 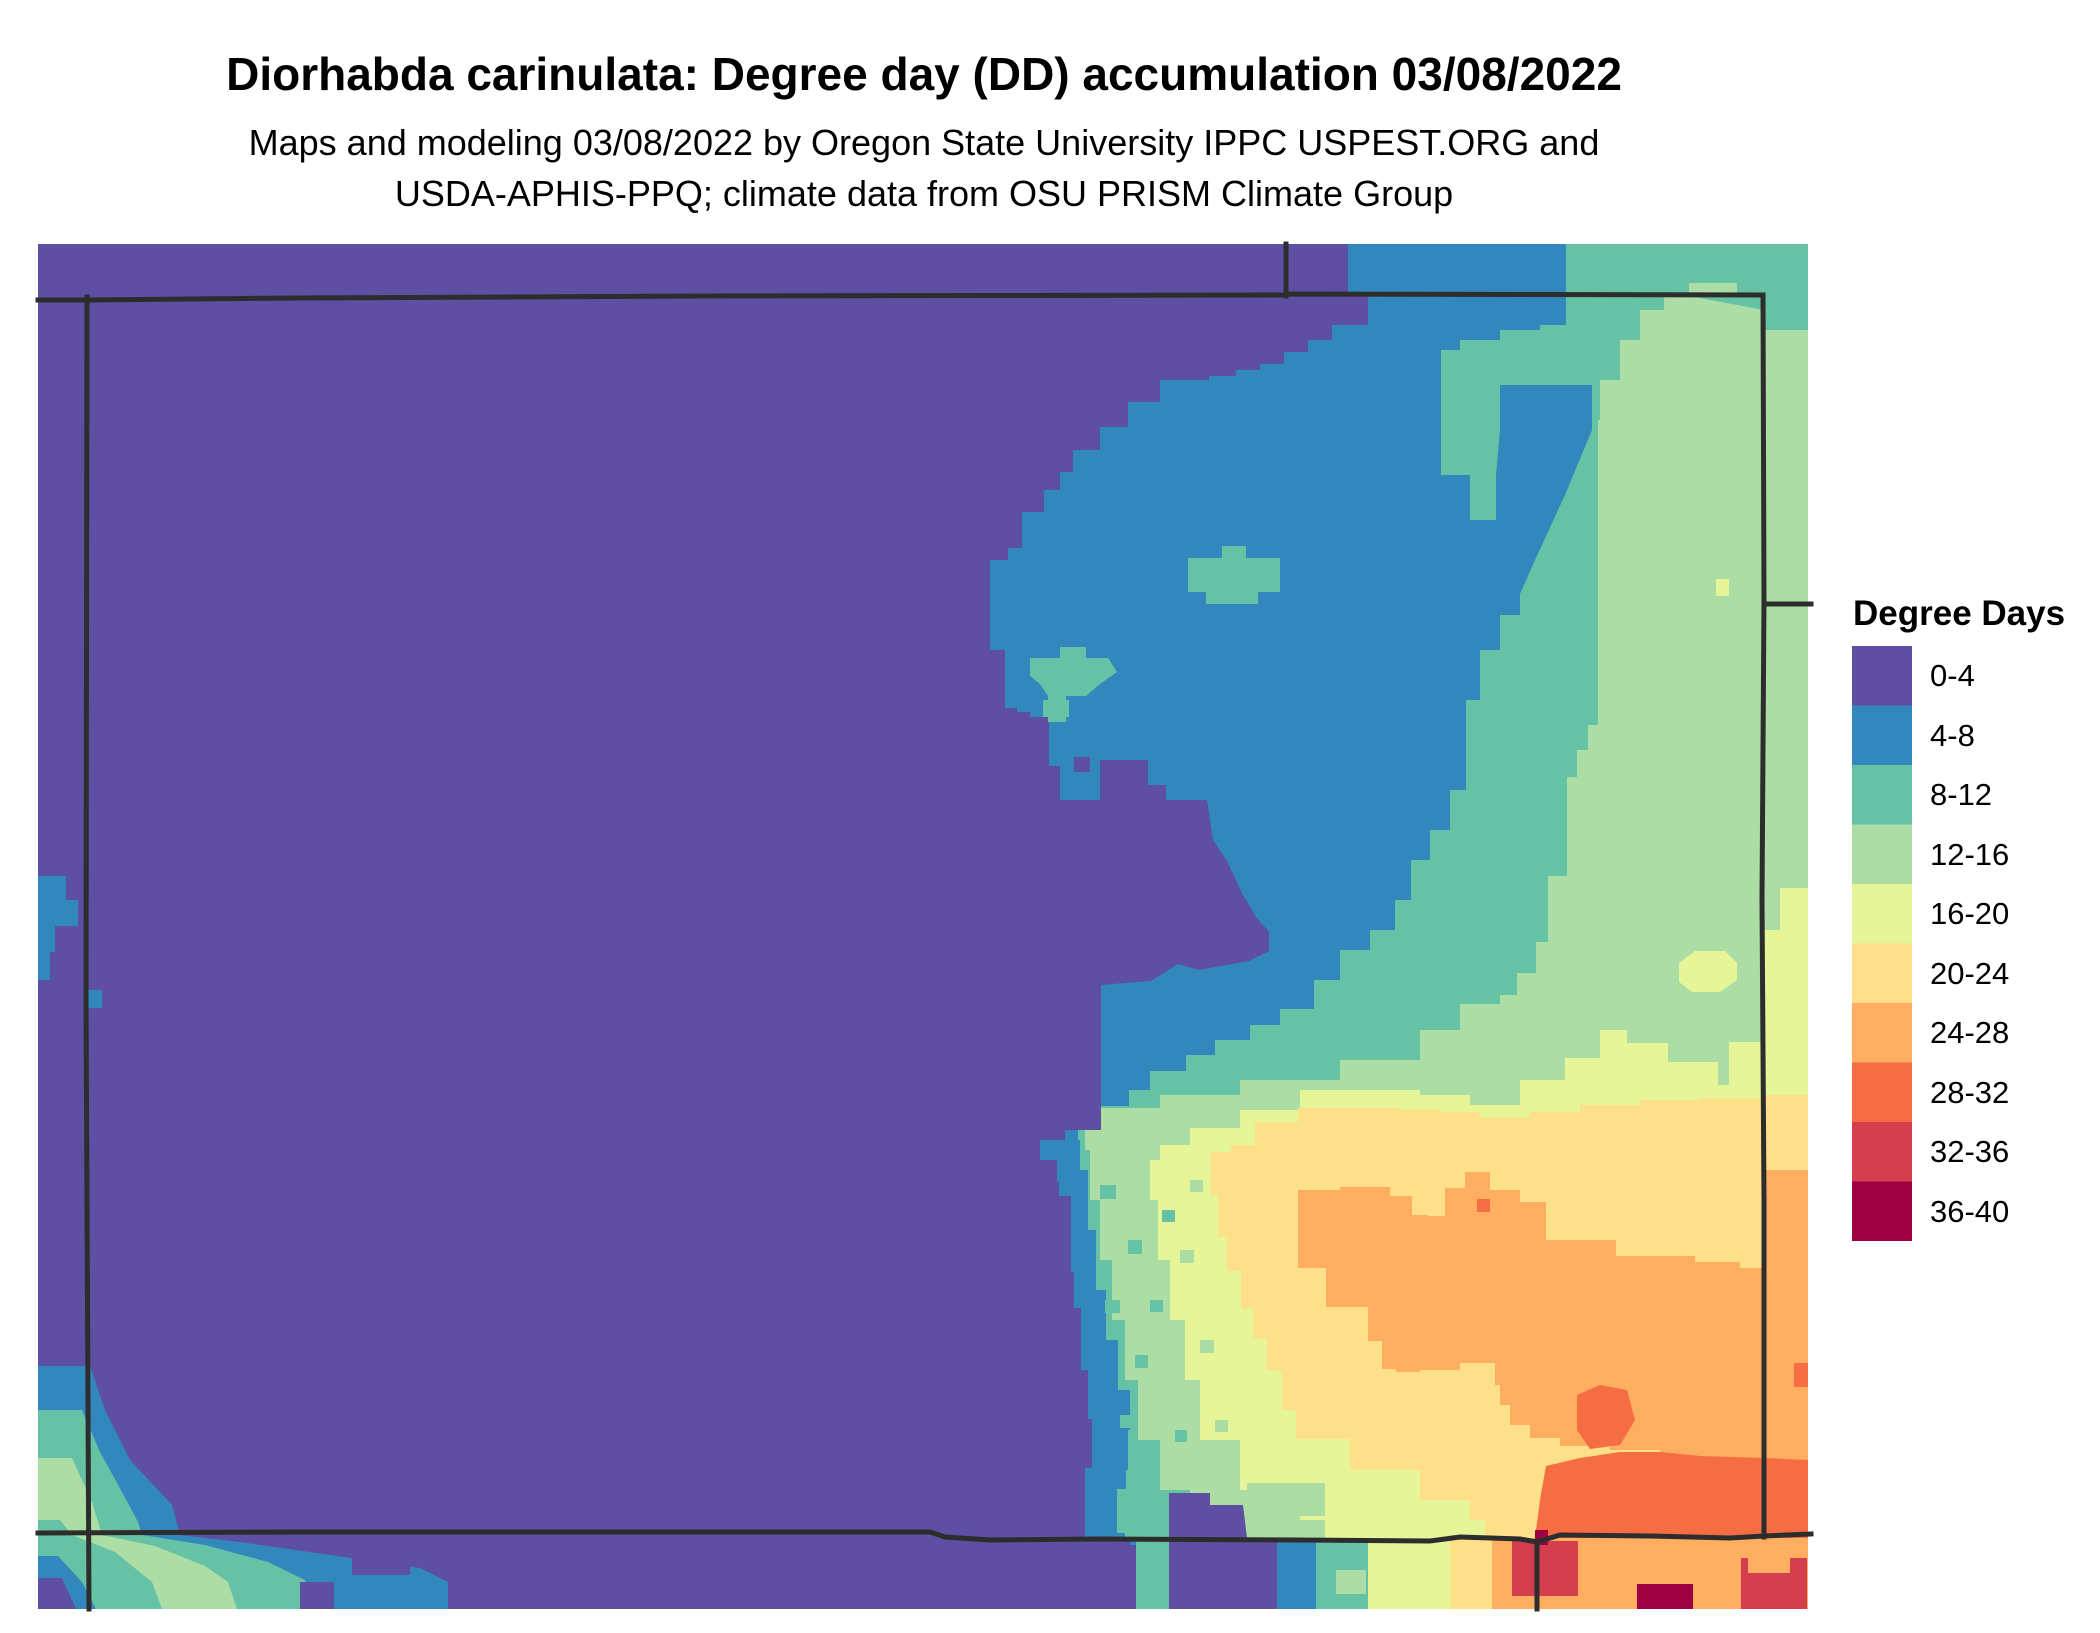 What do you see at coordinates (1969, 1032) in the screenshot?
I see `svg-text: 24-28` at bounding box center [1969, 1032].